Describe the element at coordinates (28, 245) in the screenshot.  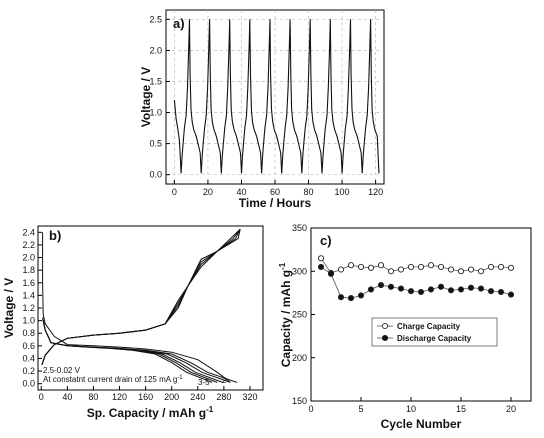
I see `panel-b-ytick-label: 2.2` at that location.